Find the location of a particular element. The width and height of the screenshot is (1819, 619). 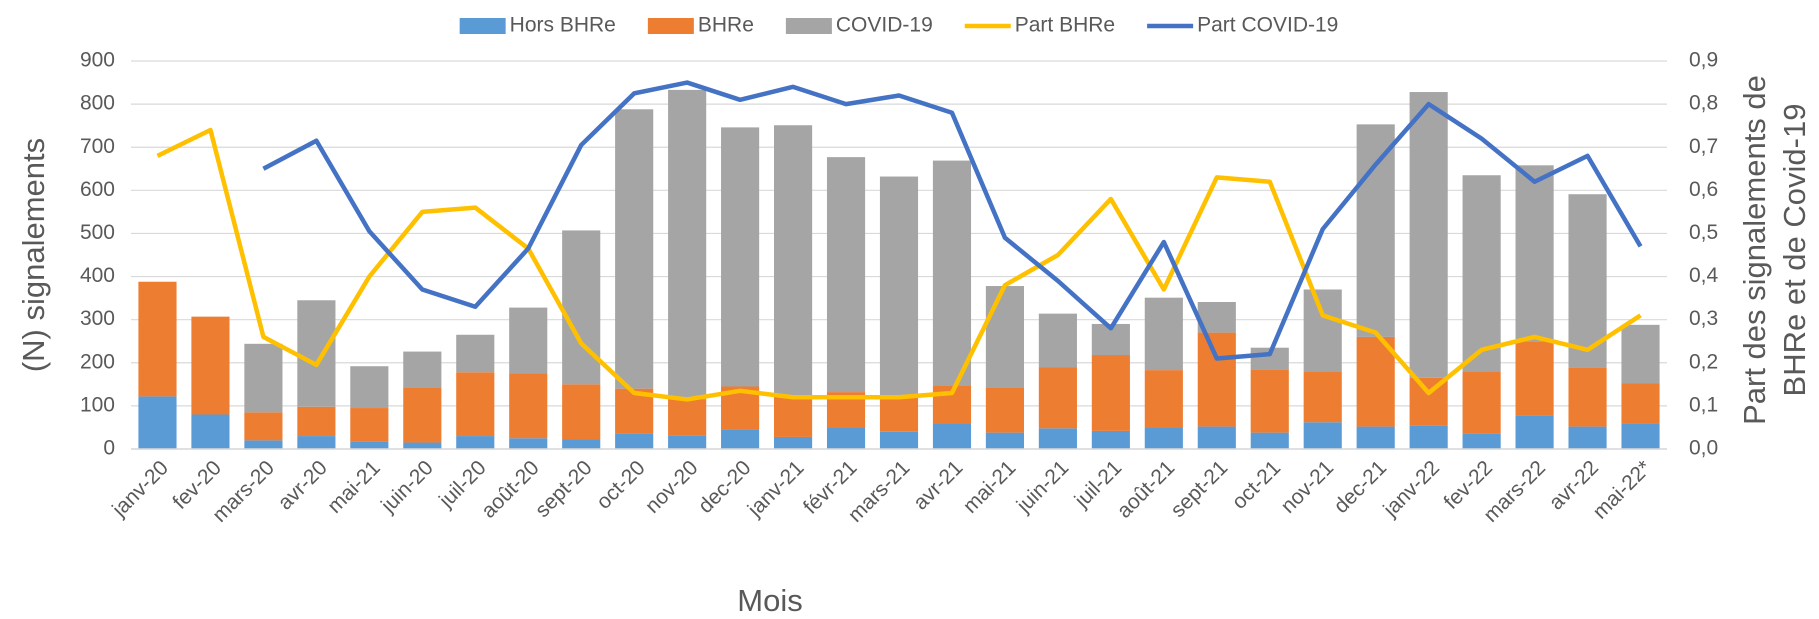

y2-tick-label: 0,6 is located at coordinates (1703, 189).